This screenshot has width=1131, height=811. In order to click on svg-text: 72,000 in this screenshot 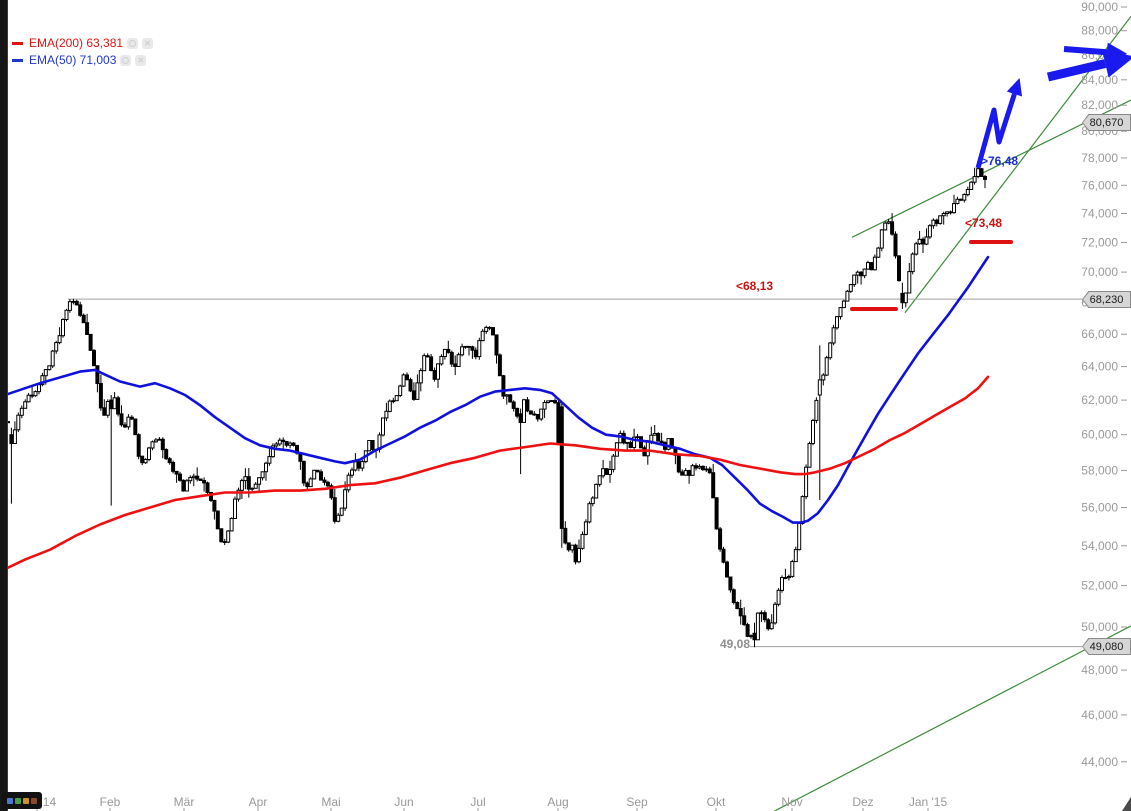, I will do `click(1099, 242)`.